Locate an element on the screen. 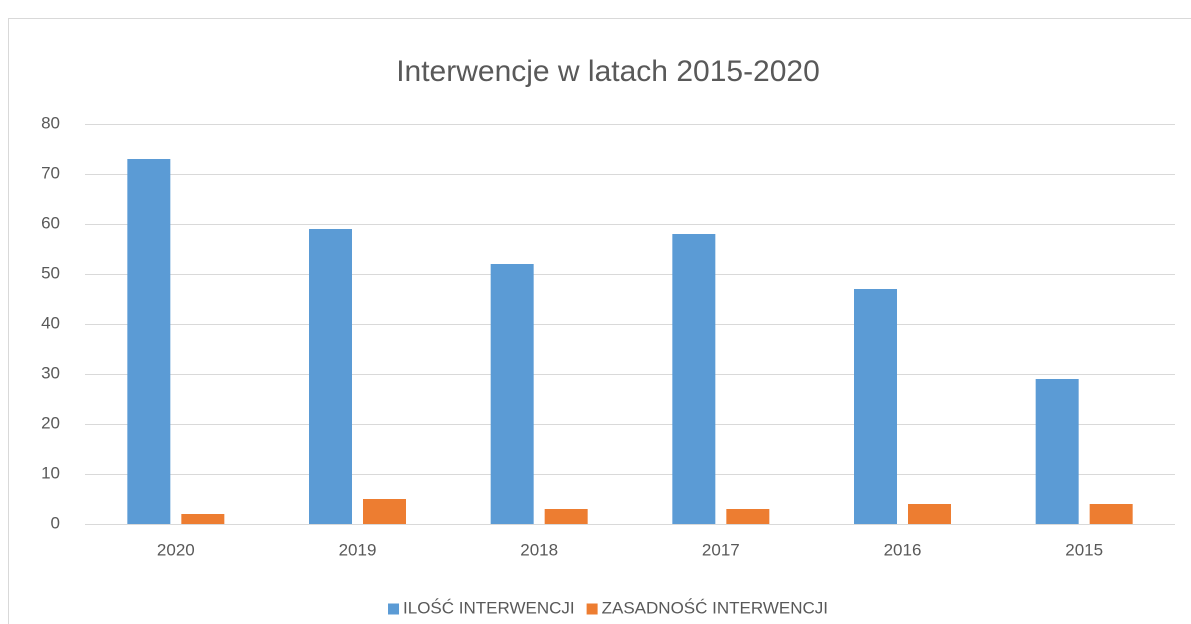  legend-item: ILOŚĆ INTERWENCJI is located at coordinates (481, 607).